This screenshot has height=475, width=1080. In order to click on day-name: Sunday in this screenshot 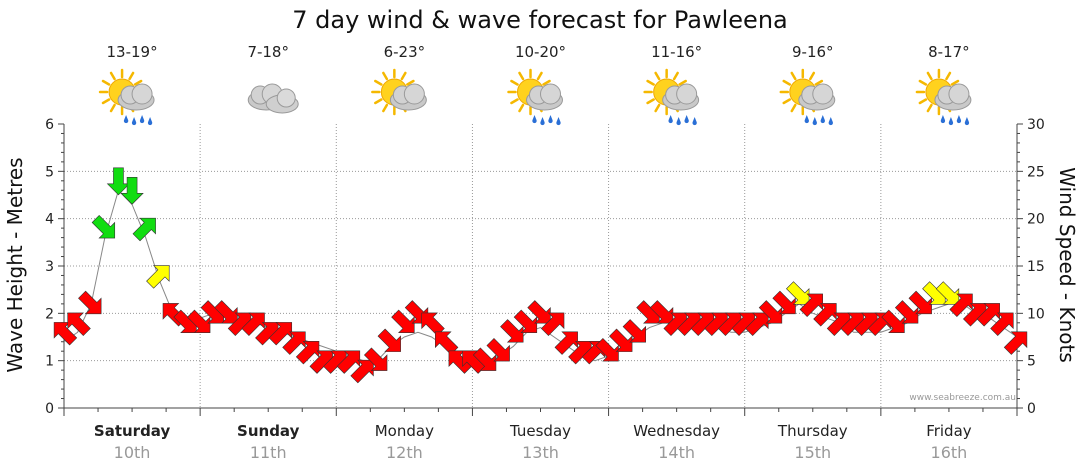, I will do `click(268, 431)`.